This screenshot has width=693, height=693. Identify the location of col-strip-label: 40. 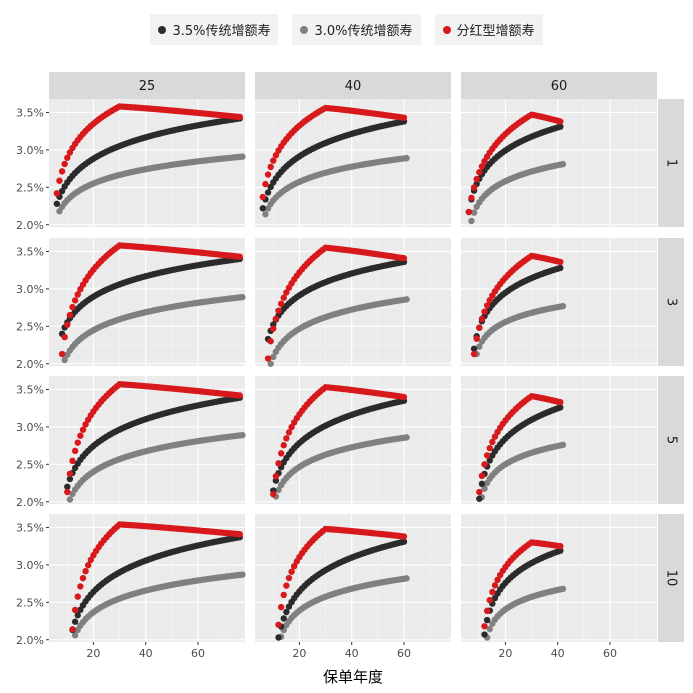
(353, 86).